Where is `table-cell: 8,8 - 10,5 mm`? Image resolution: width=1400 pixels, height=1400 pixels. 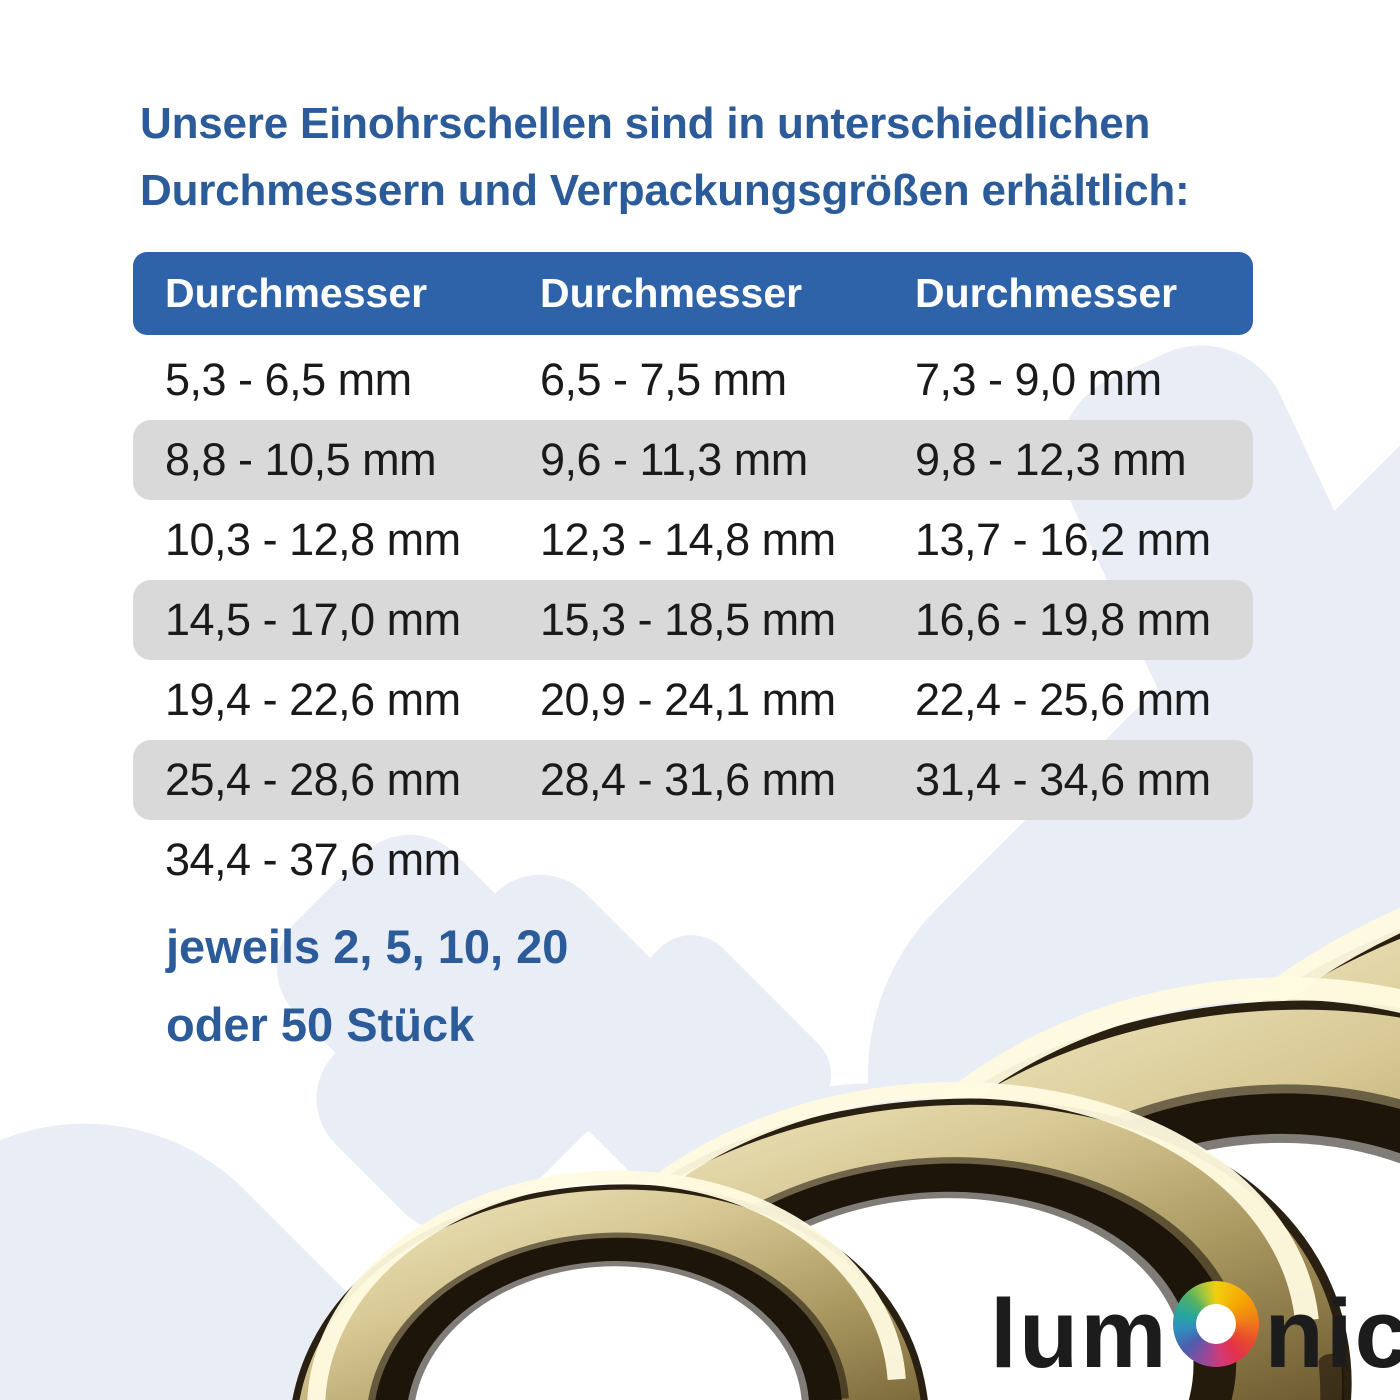
table-cell: 8,8 - 10,5 mm is located at coordinates (301, 459).